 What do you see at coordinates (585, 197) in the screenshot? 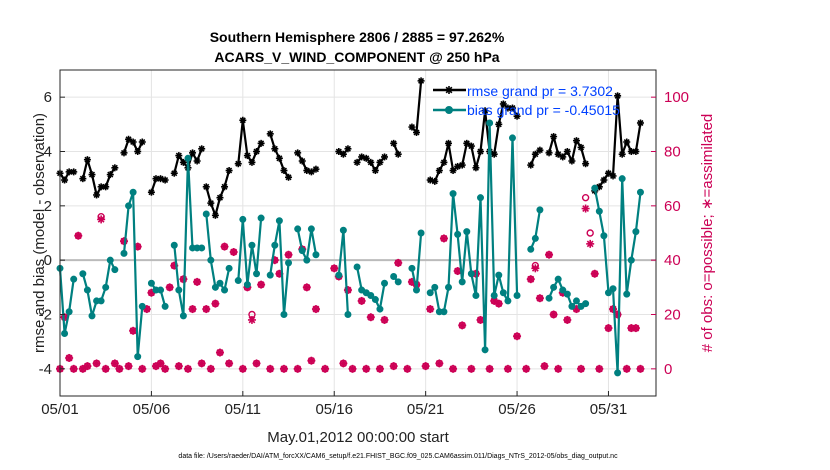
I see `obs-possible-marker` at bounding box center [585, 197].